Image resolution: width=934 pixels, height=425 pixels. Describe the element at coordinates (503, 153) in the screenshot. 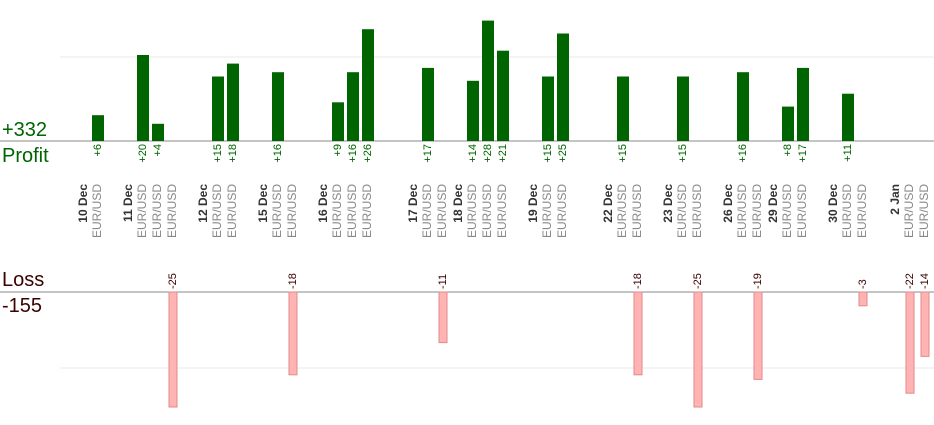

I see `profit-value-label: +21` at that location.